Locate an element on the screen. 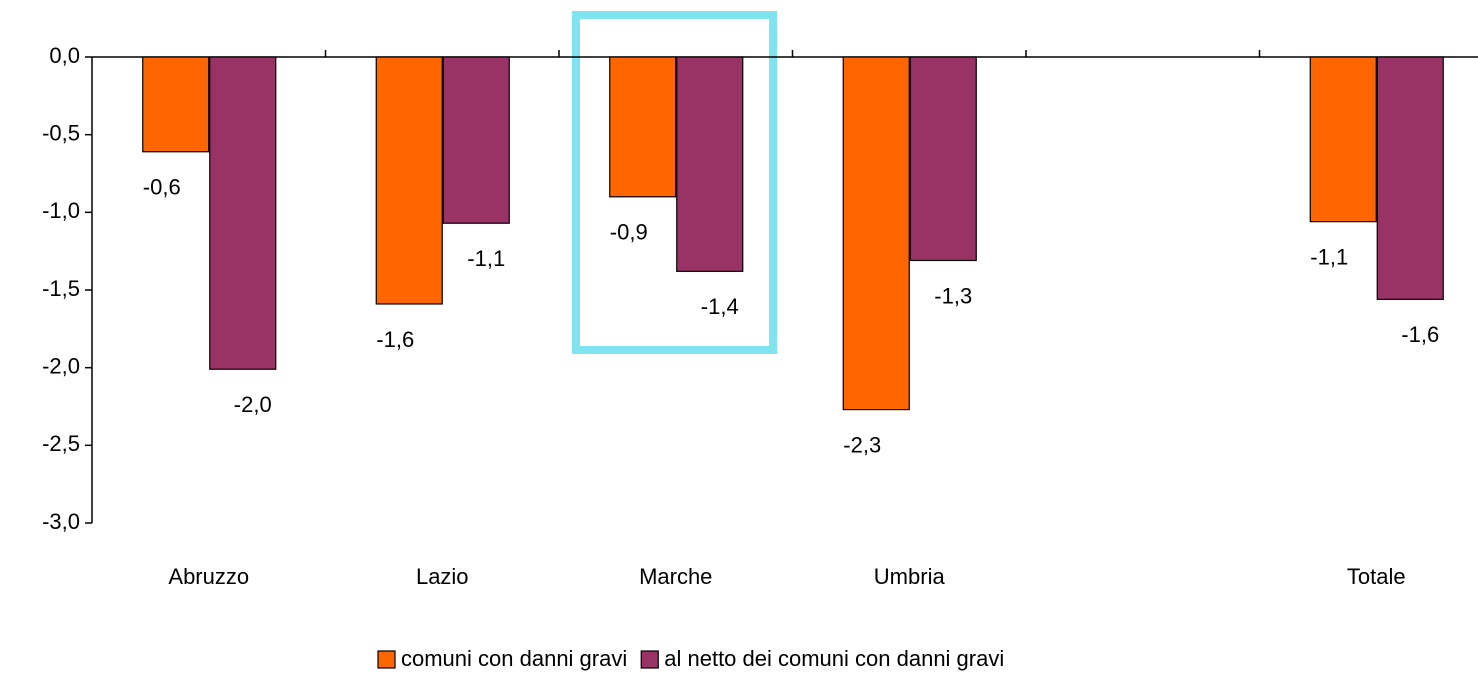 The image size is (1478, 673). value-label: -1,3 is located at coordinates (953, 295).